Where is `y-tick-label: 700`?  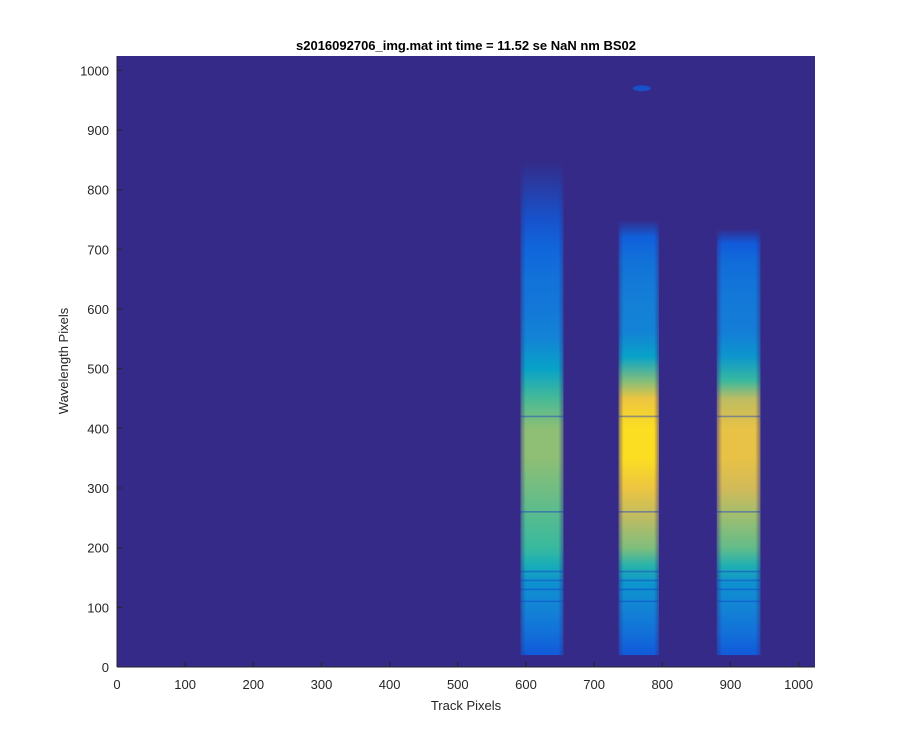
y-tick-label: 700 is located at coordinates (98, 249).